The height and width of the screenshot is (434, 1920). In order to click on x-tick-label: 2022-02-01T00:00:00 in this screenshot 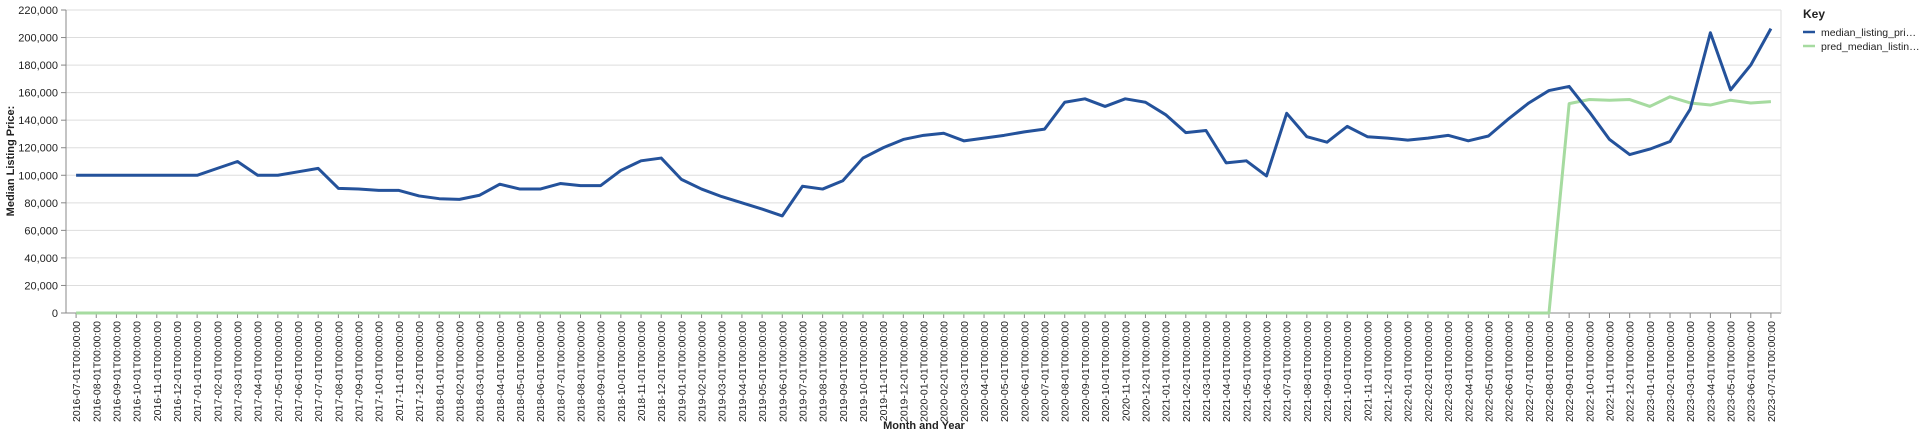, I will do `click(1429, 371)`.